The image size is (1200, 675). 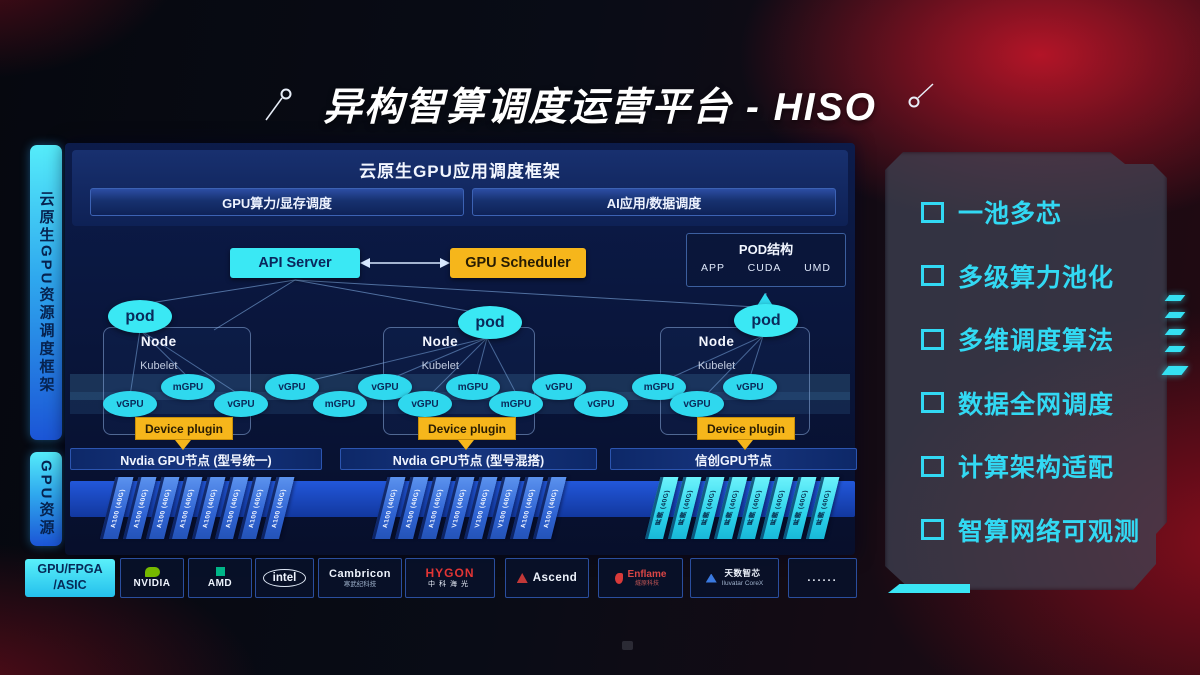 What do you see at coordinates (467, 428) in the screenshot?
I see `device-plugin-2: Device plugin` at bounding box center [467, 428].